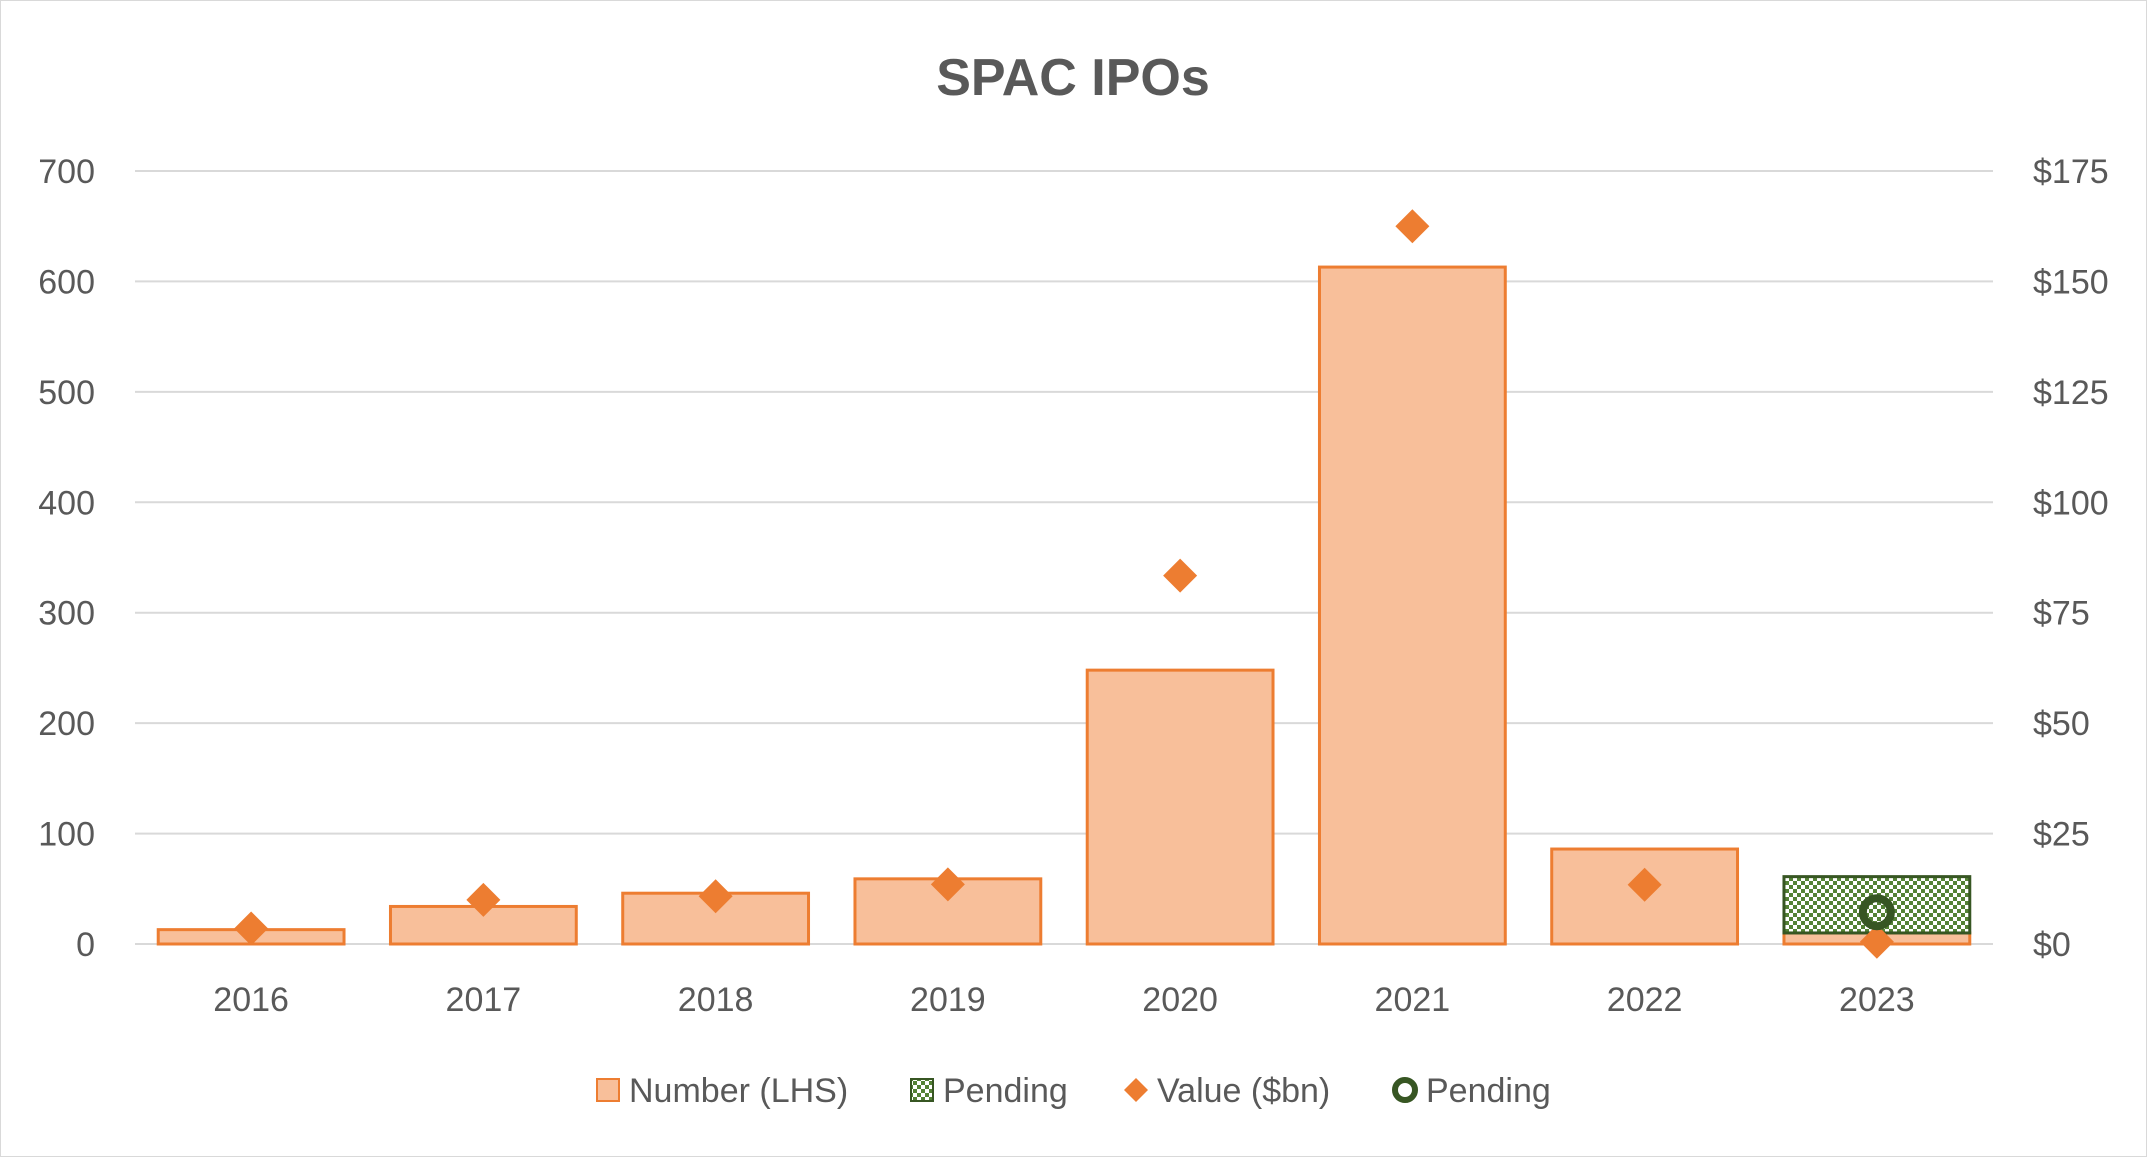 This screenshot has height=1157, width=2147. What do you see at coordinates (483, 899) in the screenshot?
I see `value-marker-2017` at bounding box center [483, 899].